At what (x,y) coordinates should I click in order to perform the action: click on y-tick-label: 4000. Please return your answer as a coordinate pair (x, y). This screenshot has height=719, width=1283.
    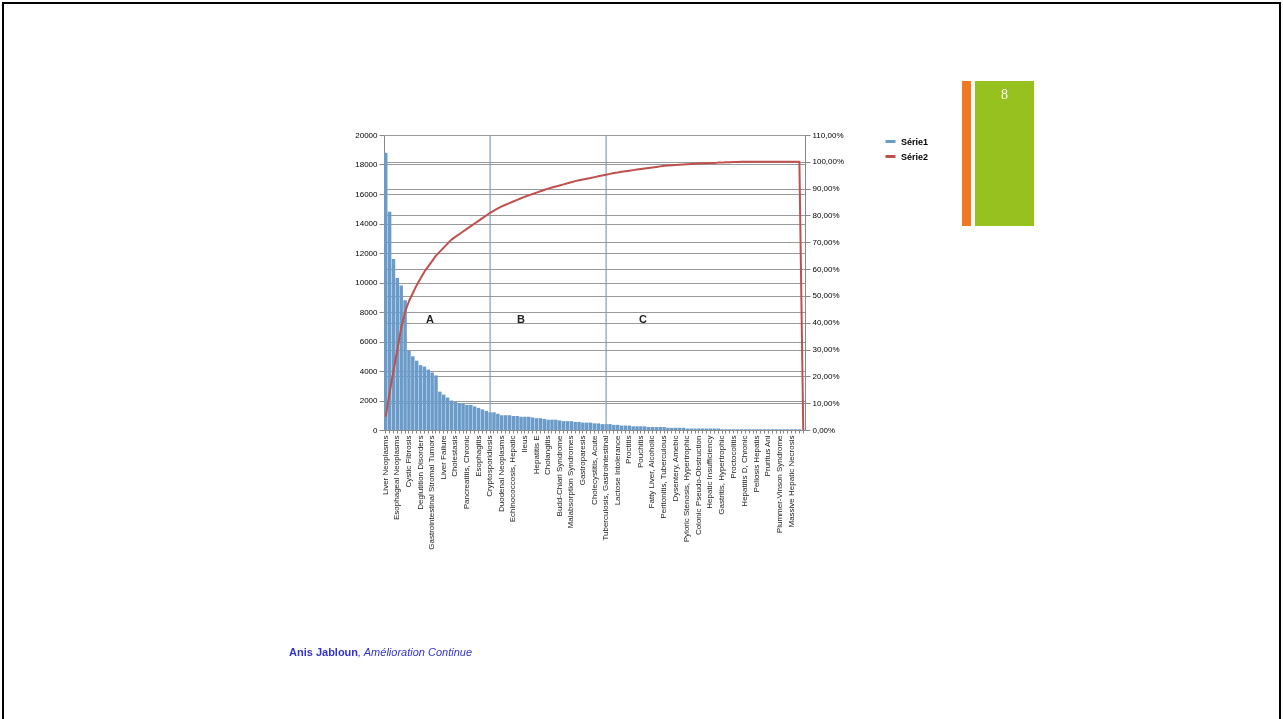
    Looking at the image, I should click on (369, 371).